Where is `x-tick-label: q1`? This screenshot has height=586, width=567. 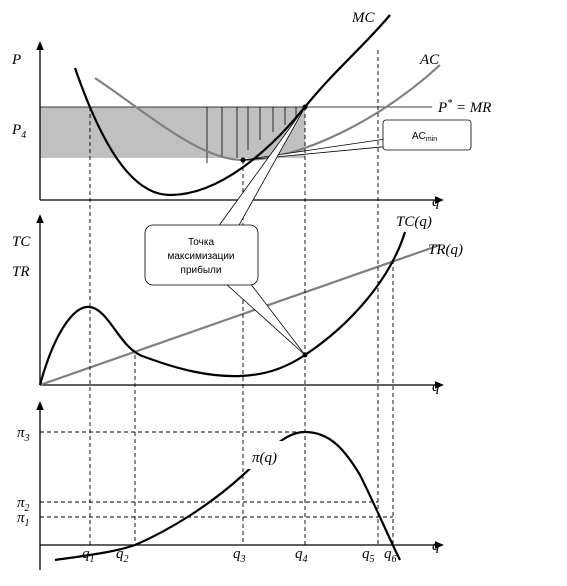 x-tick-label: q1 is located at coordinates (88, 555).